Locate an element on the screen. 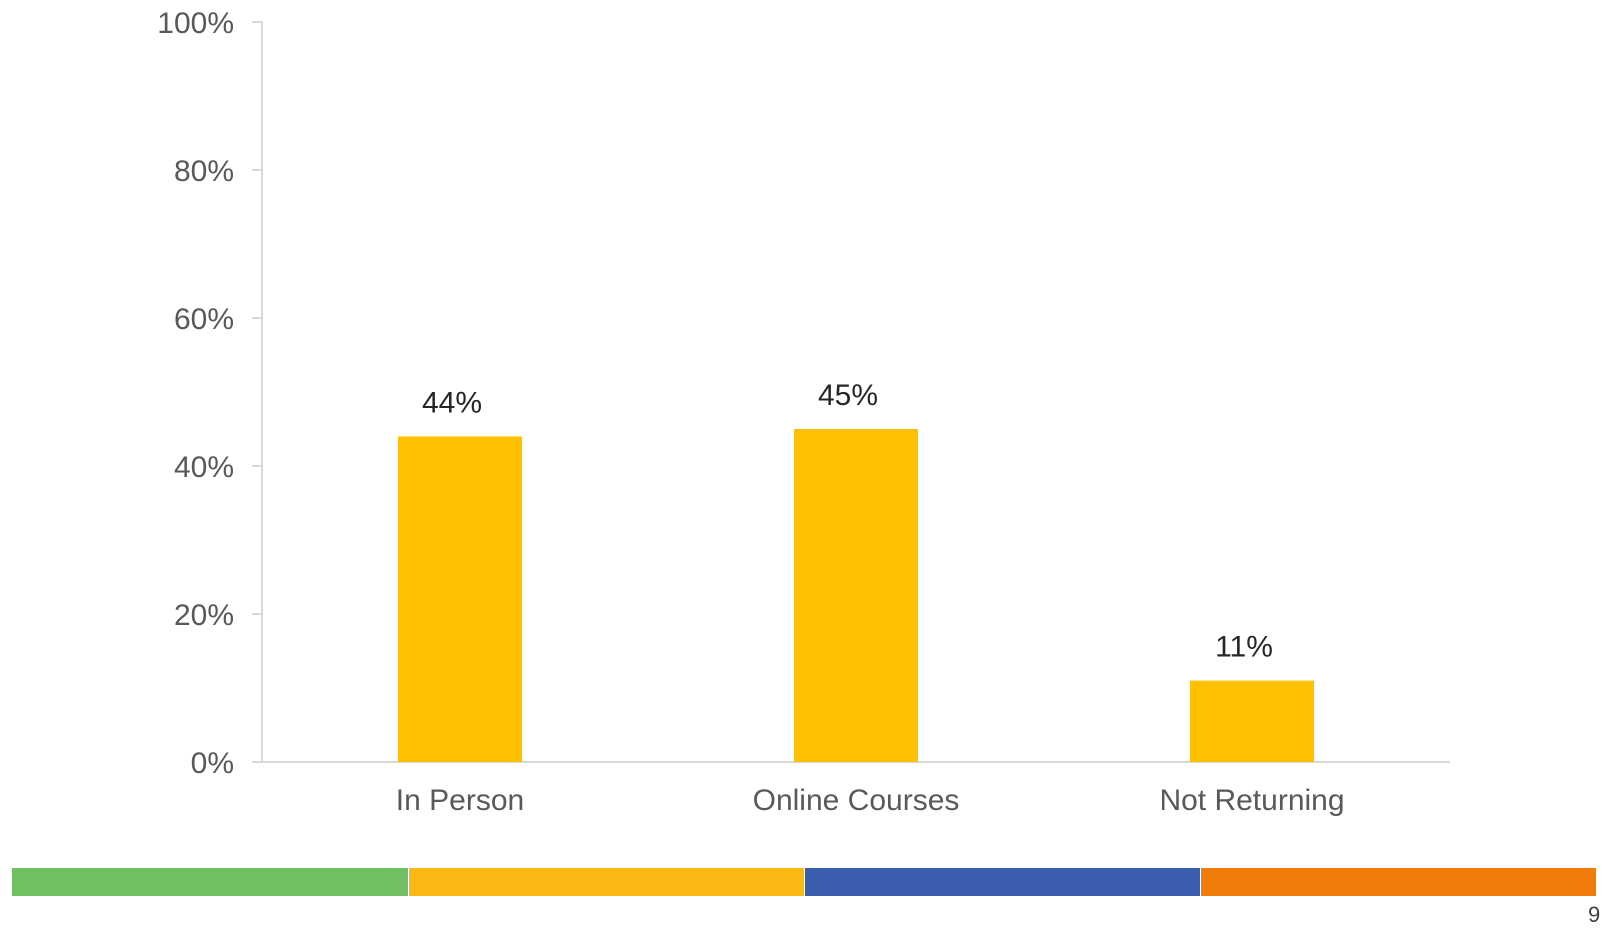 The height and width of the screenshot is (928, 1616). y-tick-label: 20% is located at coordinates (204, 615).